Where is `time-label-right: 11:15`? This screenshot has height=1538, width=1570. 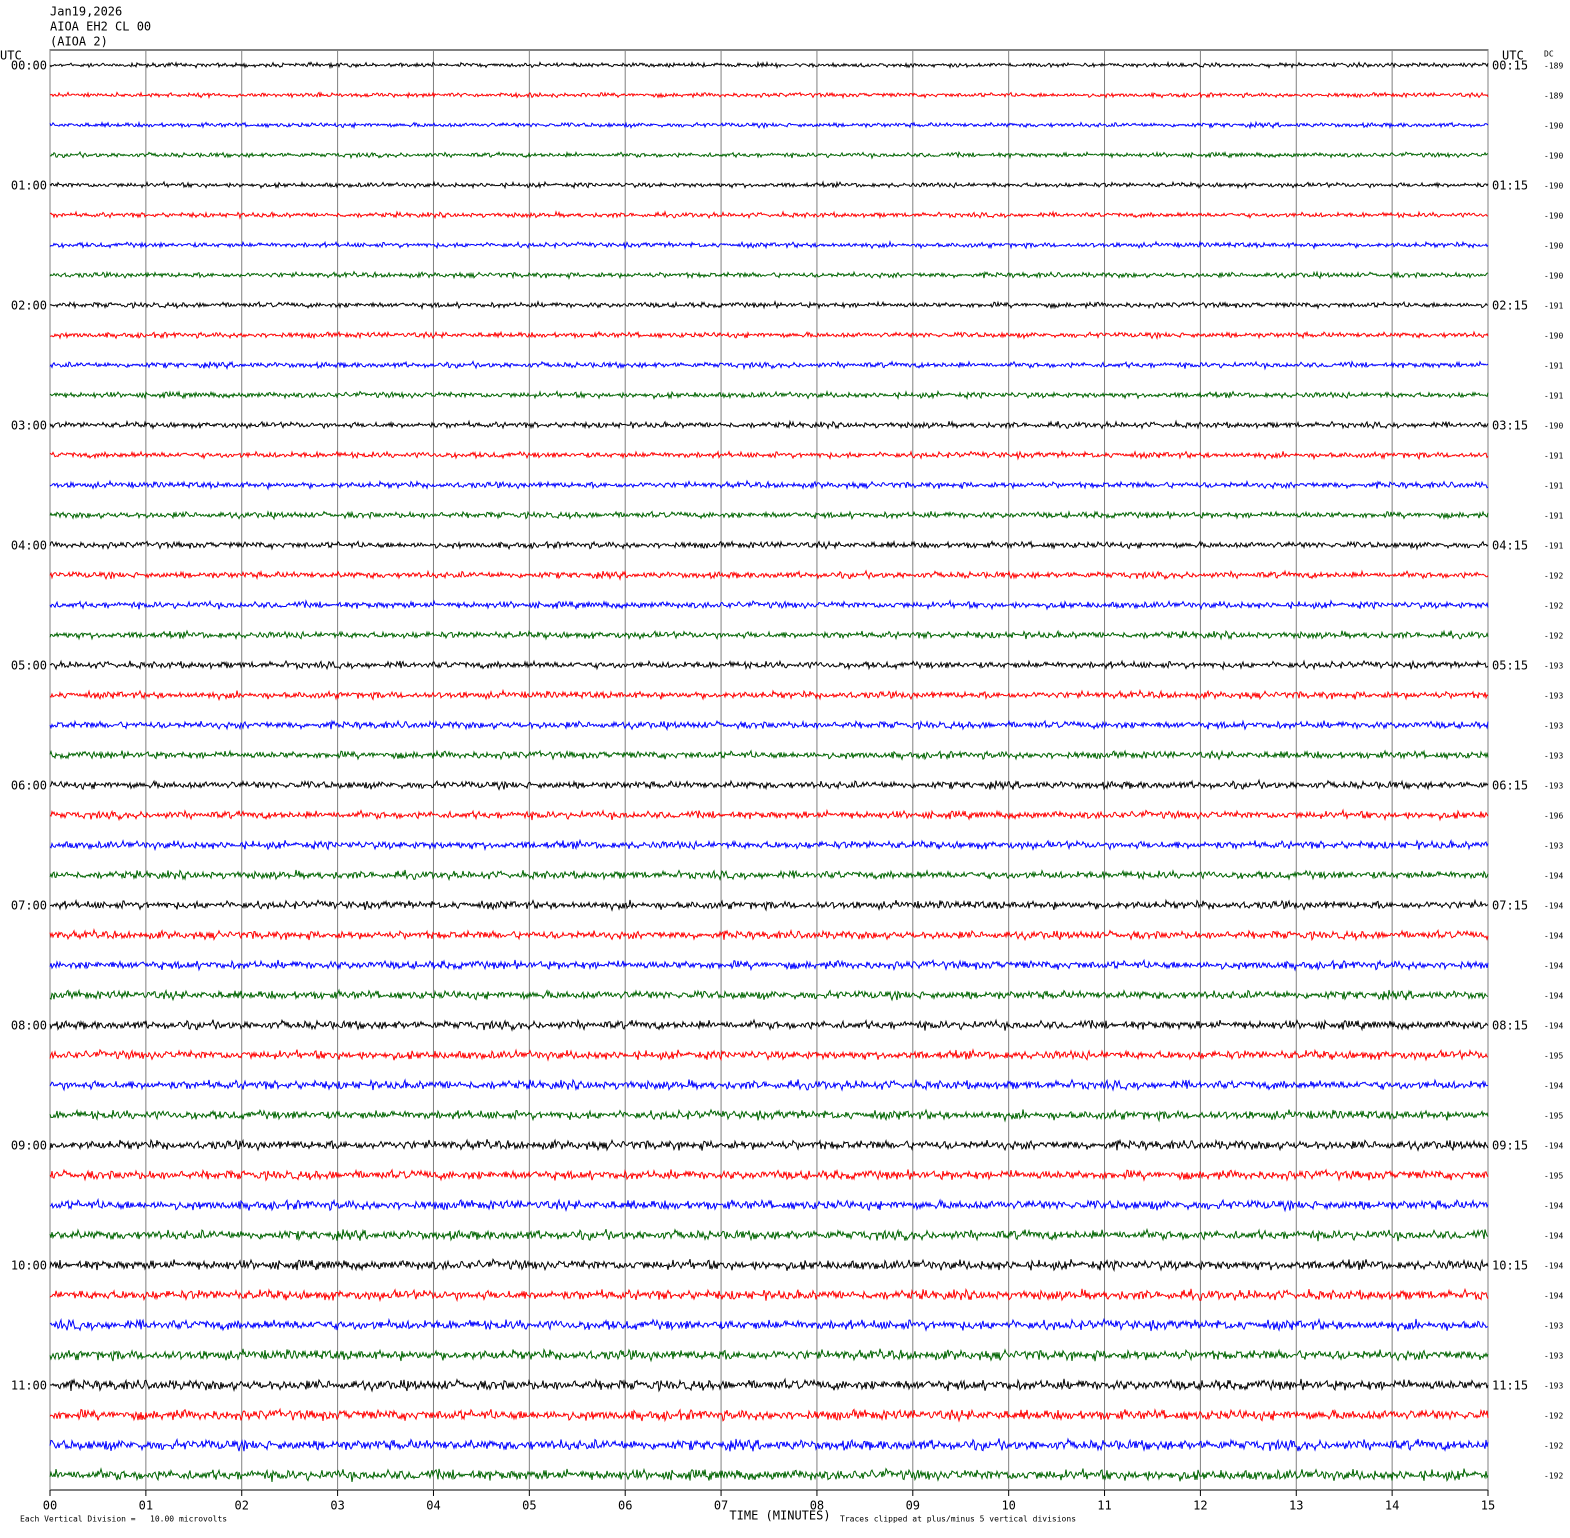 time-label-right: 11:15 is located at coordinates (1510, 1386).